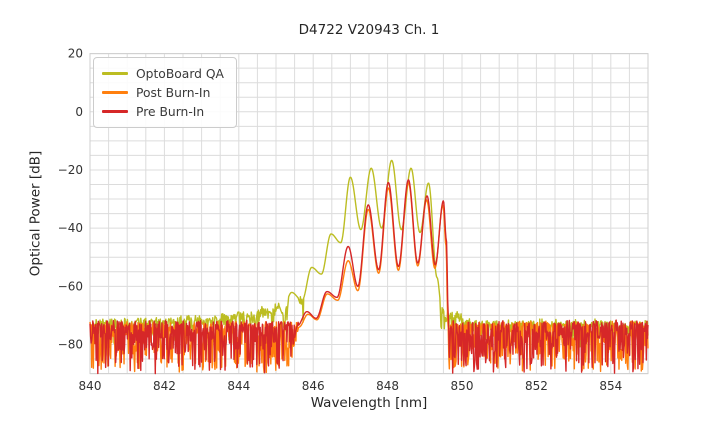 Image resolution: width=720 pixels, height=432 pixels. Describe the element at coordinates (79, 112) in the screenshot. I see `y-tick-label: 0` at that location.